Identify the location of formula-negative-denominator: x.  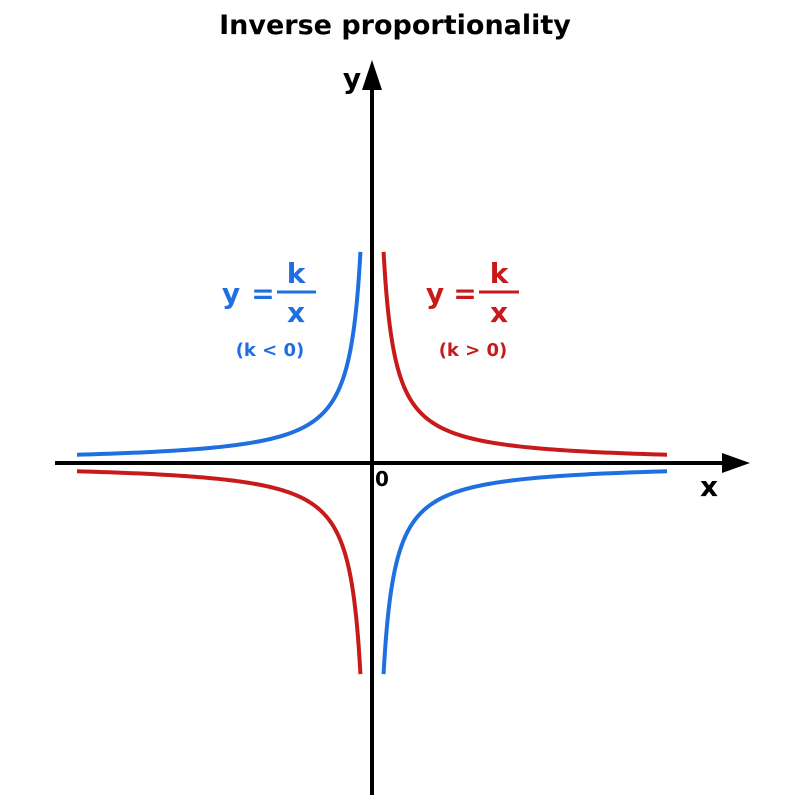
(296, 312).